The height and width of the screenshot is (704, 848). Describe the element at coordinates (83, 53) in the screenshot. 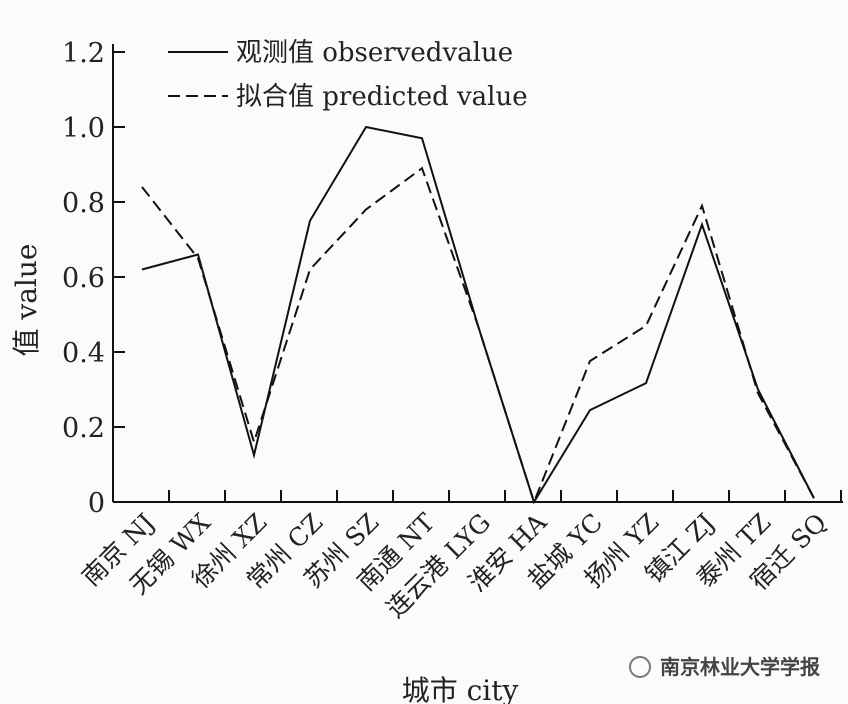

I see `y-tick-label: 1.2` at that location.